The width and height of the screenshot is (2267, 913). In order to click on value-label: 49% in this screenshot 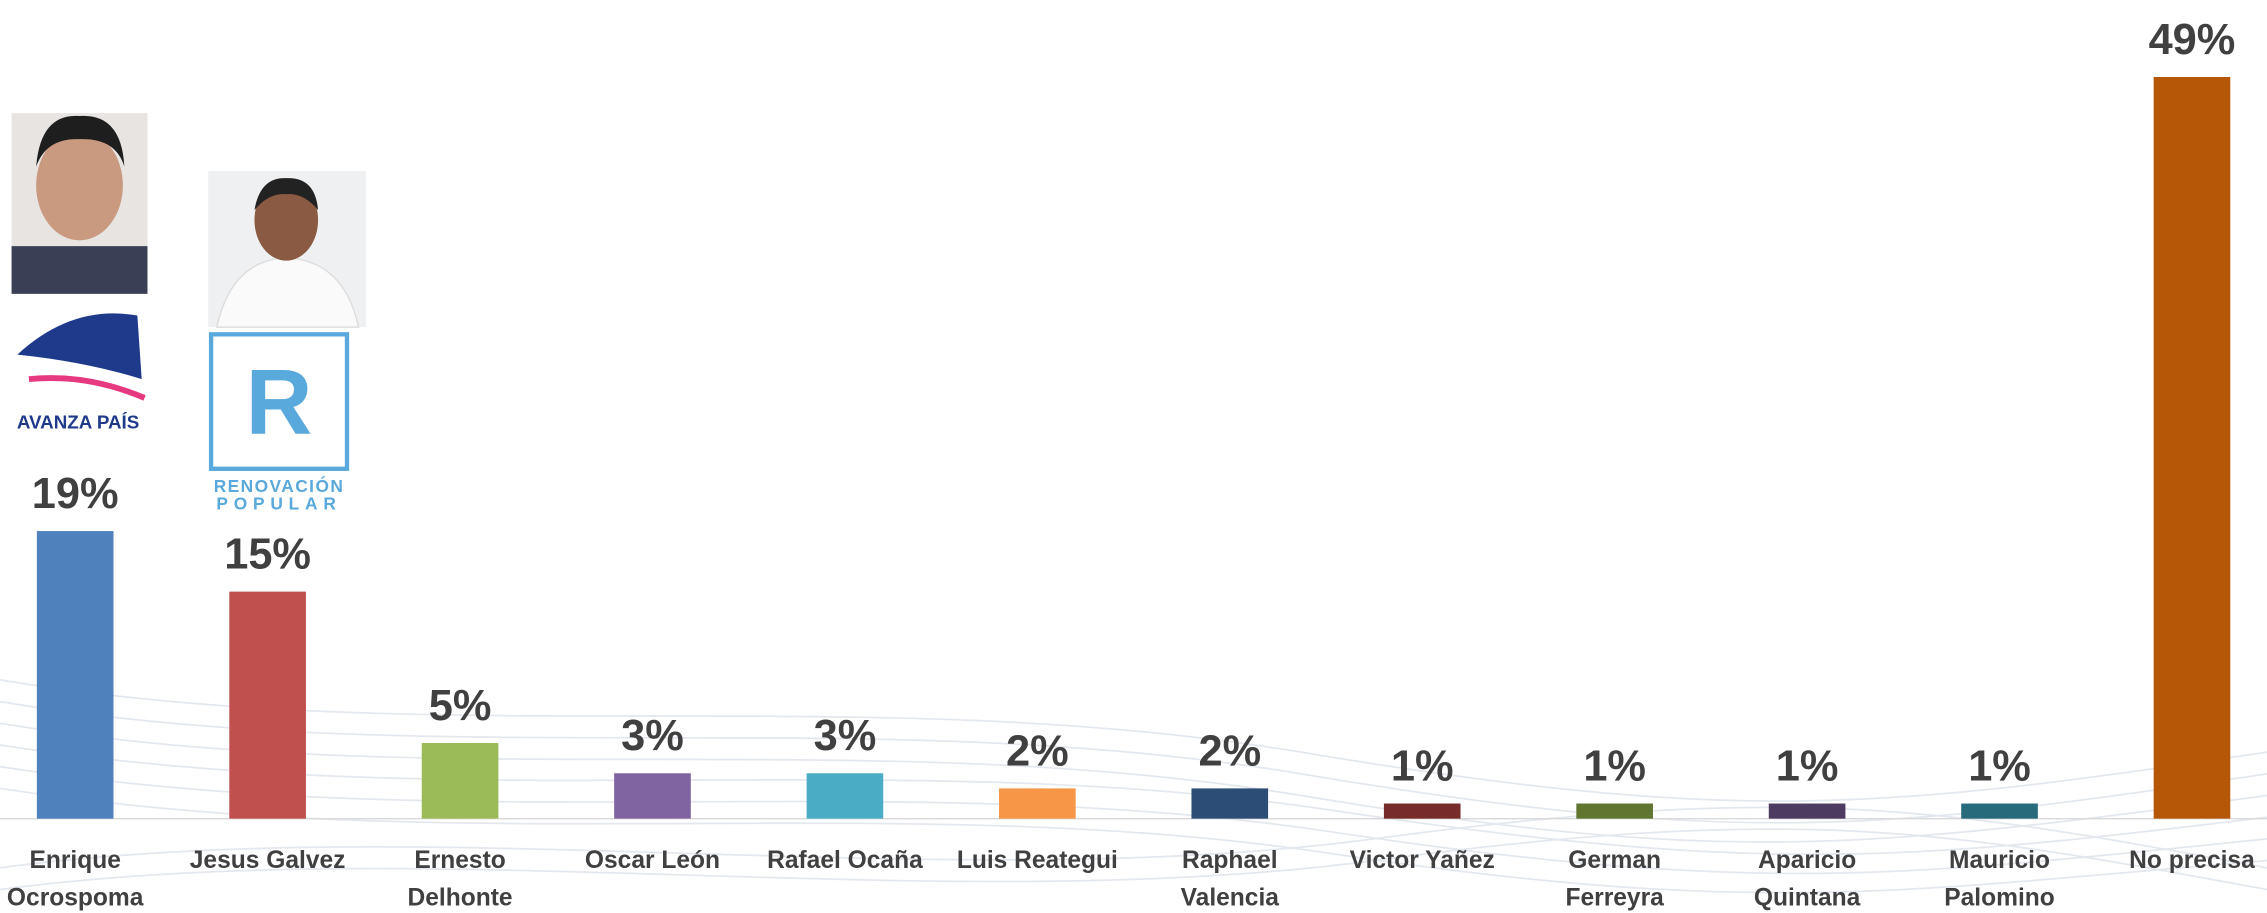, I will do `click(2192, 40)`.